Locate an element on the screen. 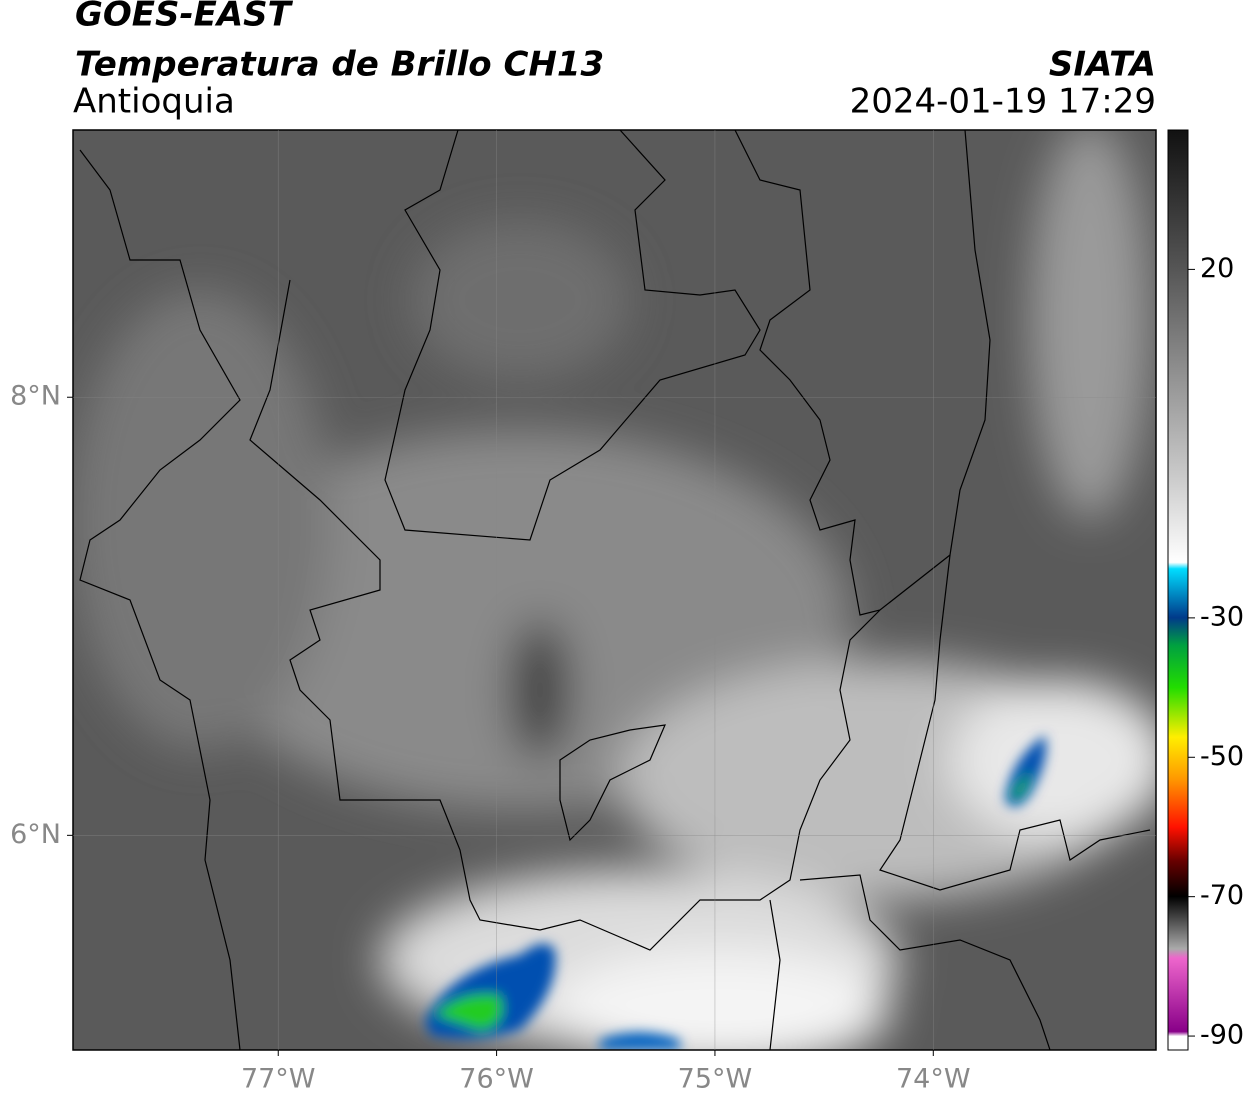 This screenshot has width=1252, height=1099. x-tick-label: 77°W is located at coordinates (278, 1079).